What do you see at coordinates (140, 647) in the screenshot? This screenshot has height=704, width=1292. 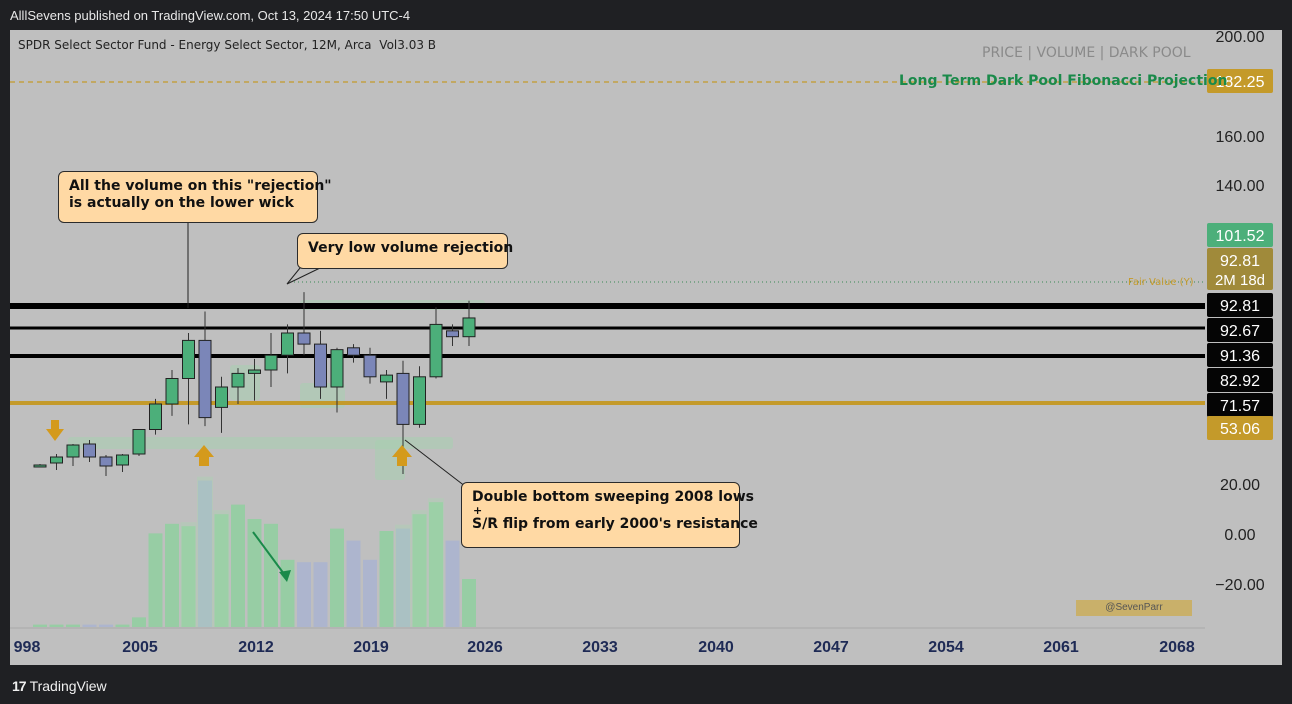 I see `x-tick-label: 2005` at bounding box center [140, 647].